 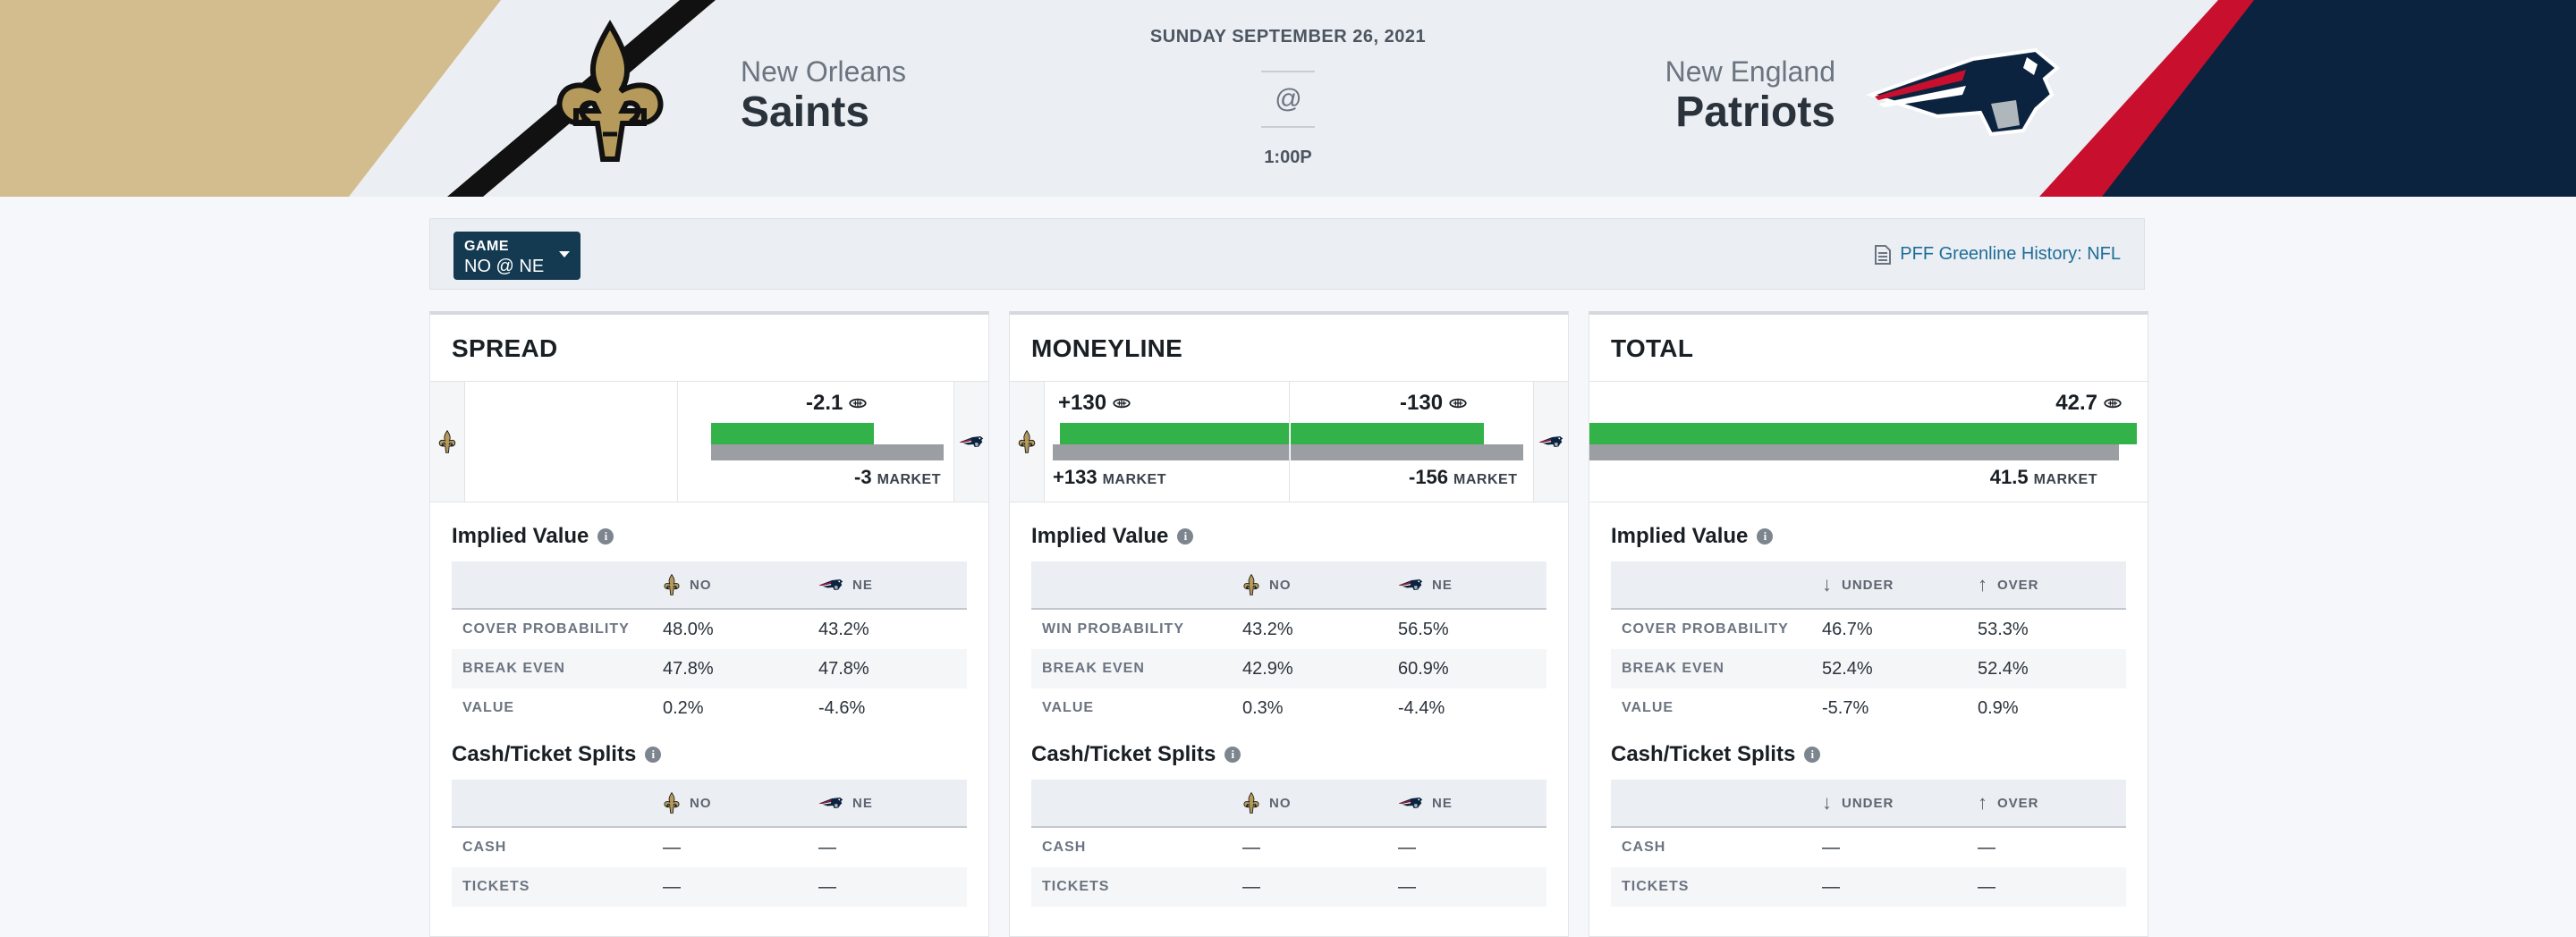 I want to click on game-date: SUNDAY SEPTEMBER 26, 2021, so click(x=1288, y=36).